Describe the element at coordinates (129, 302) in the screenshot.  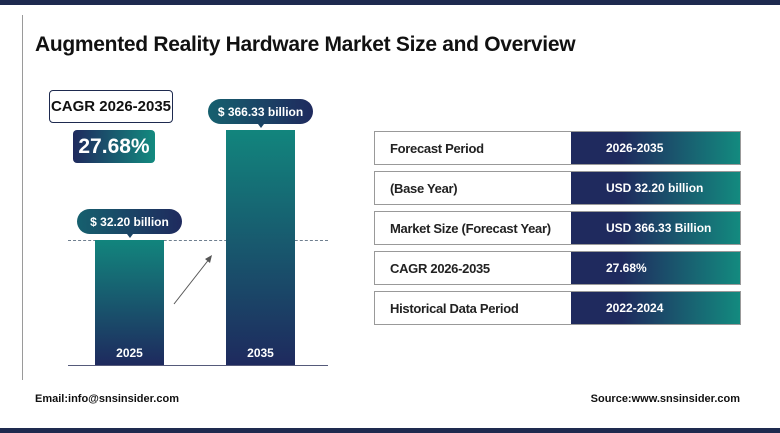
I see `bar-2025: 2025` at that location.